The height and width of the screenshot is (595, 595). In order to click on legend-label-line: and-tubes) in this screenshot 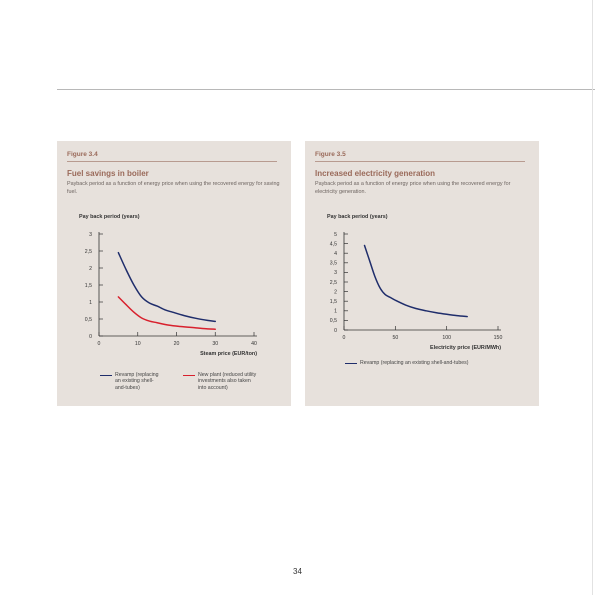, I will do `click(127, 387)`.